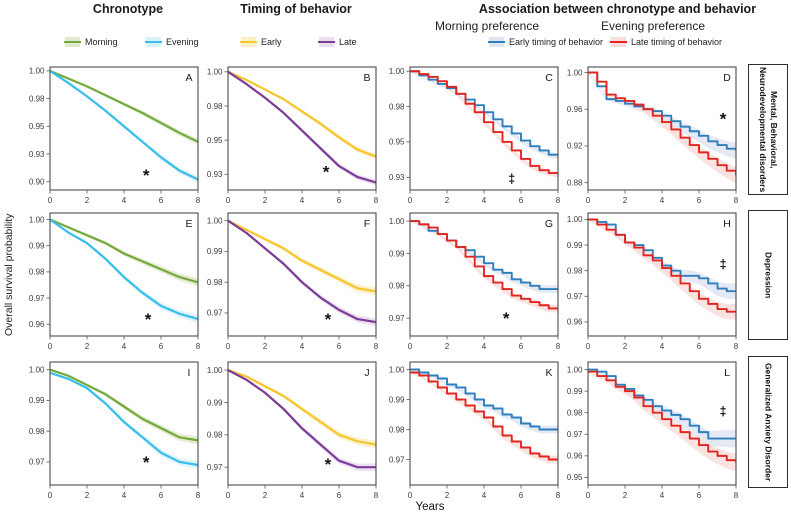  What do you see at coordinates (189, 373) in the screenshot?
I see `panel-letter: I` at bounding box center [189, 373].